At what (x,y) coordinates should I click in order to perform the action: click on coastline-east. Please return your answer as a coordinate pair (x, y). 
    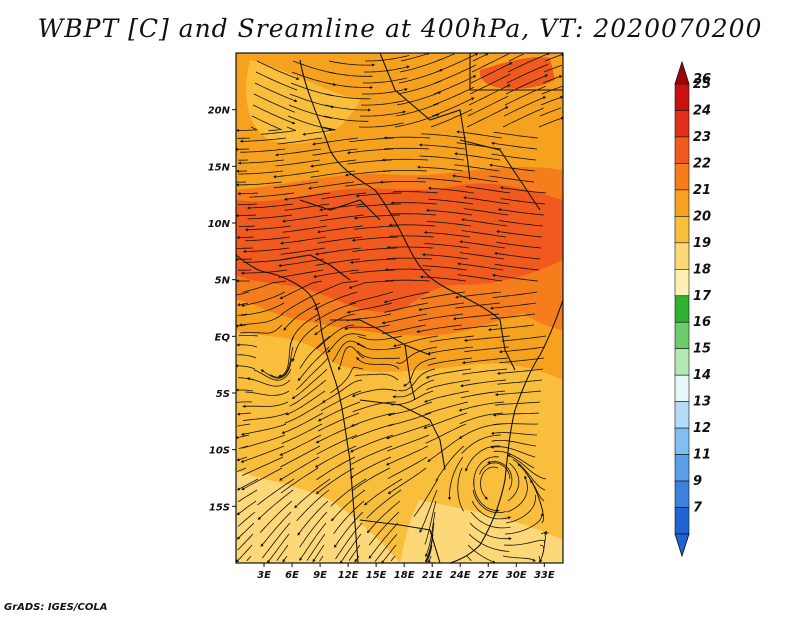
    Looking at the image, I should click on (506, 431).